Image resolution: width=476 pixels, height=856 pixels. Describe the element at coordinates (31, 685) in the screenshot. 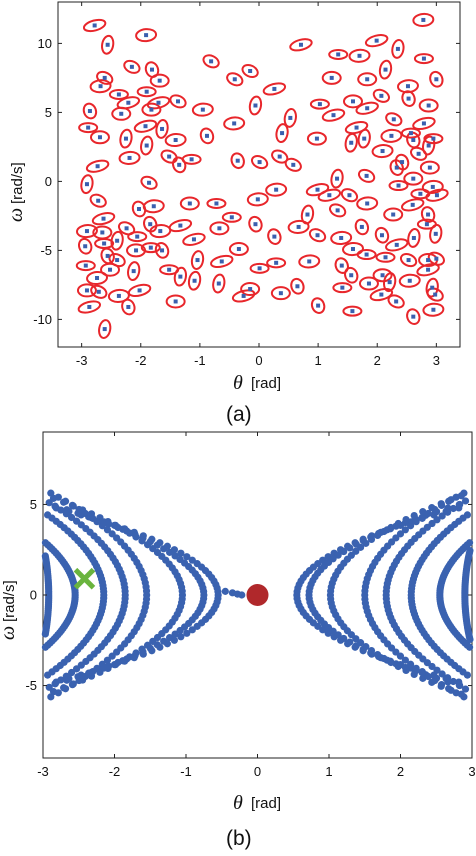

I see `y-tick-label: -5` at that location.